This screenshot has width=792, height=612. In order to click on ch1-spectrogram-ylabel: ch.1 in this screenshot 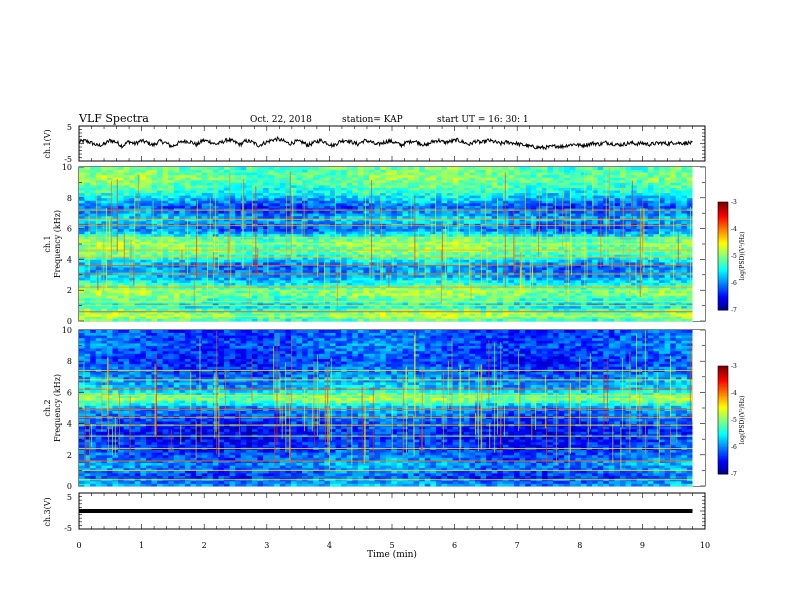, I will do `click(47, 243)`.